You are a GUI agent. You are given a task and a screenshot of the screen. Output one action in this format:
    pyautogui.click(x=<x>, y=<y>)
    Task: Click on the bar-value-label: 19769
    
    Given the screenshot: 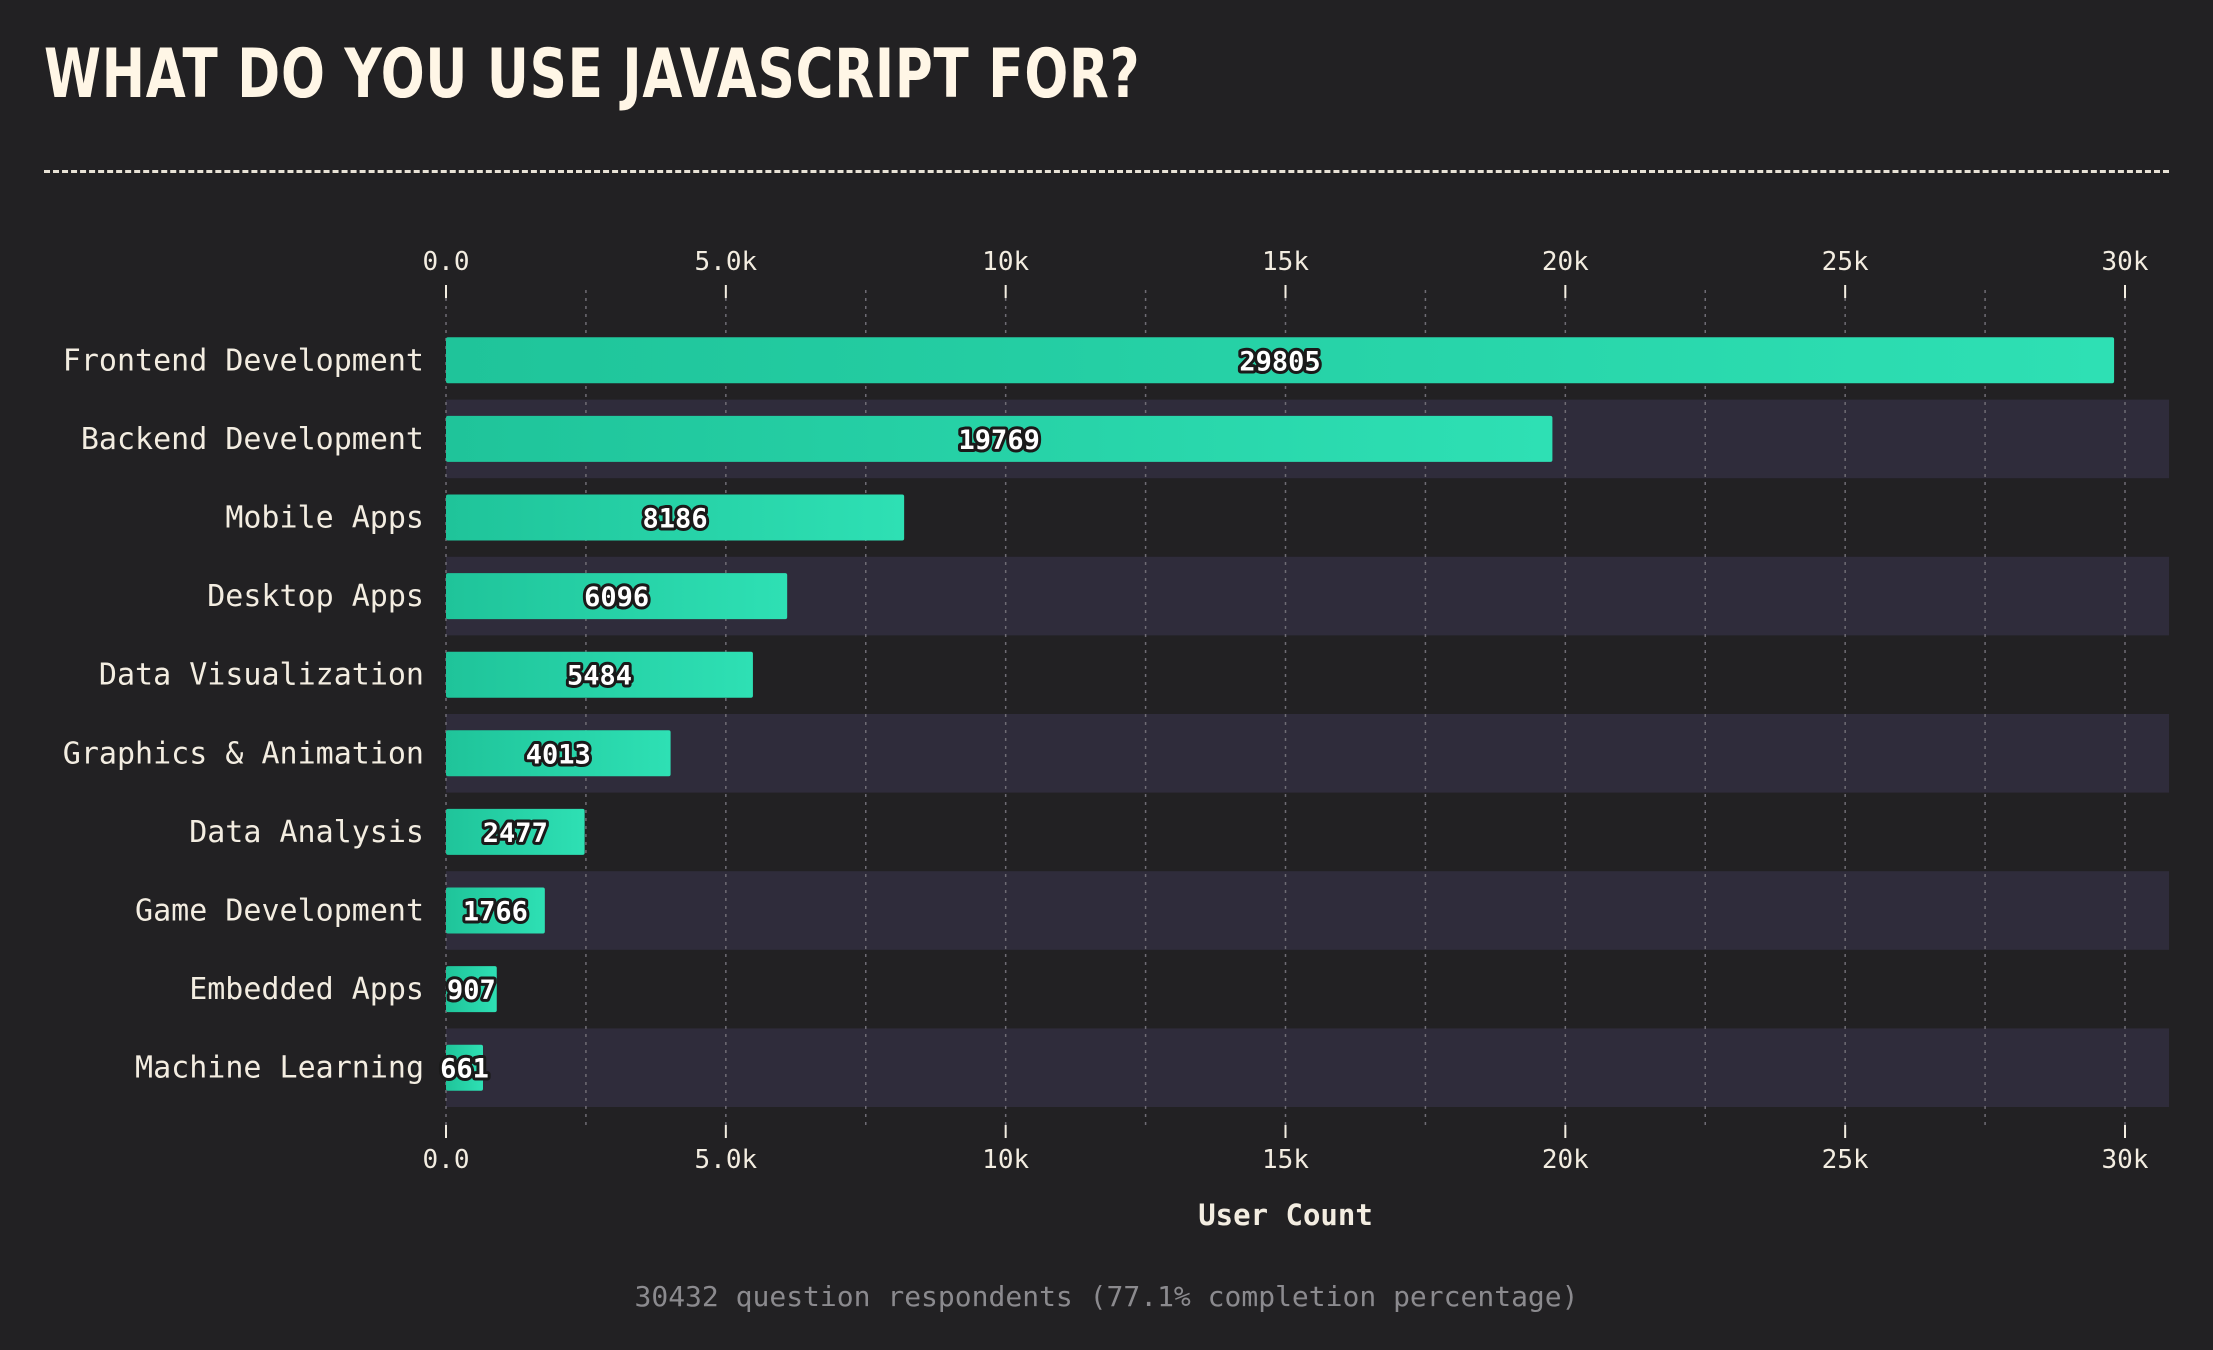 What is the action you would take?
    pyautogui.click(x=999, y=440)
    